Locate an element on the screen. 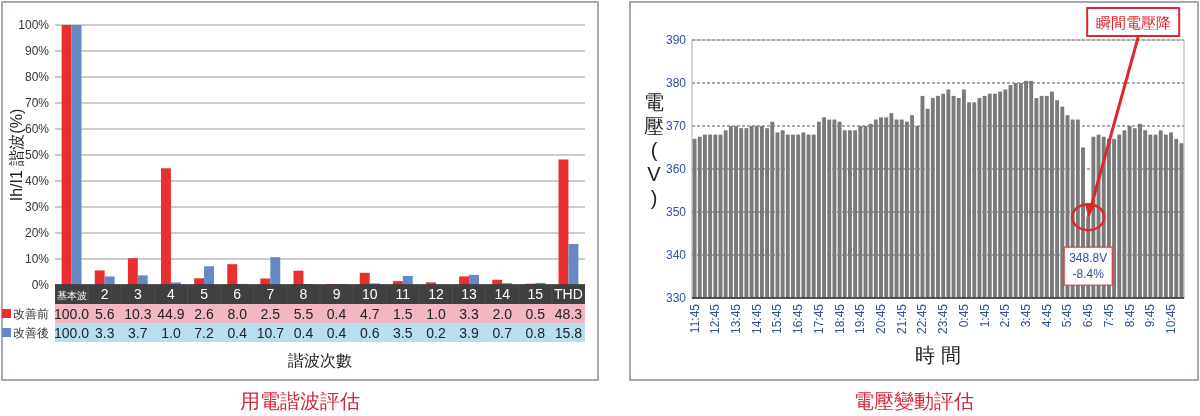  y-tick-label: 50% is located at coordinates (37, 155).